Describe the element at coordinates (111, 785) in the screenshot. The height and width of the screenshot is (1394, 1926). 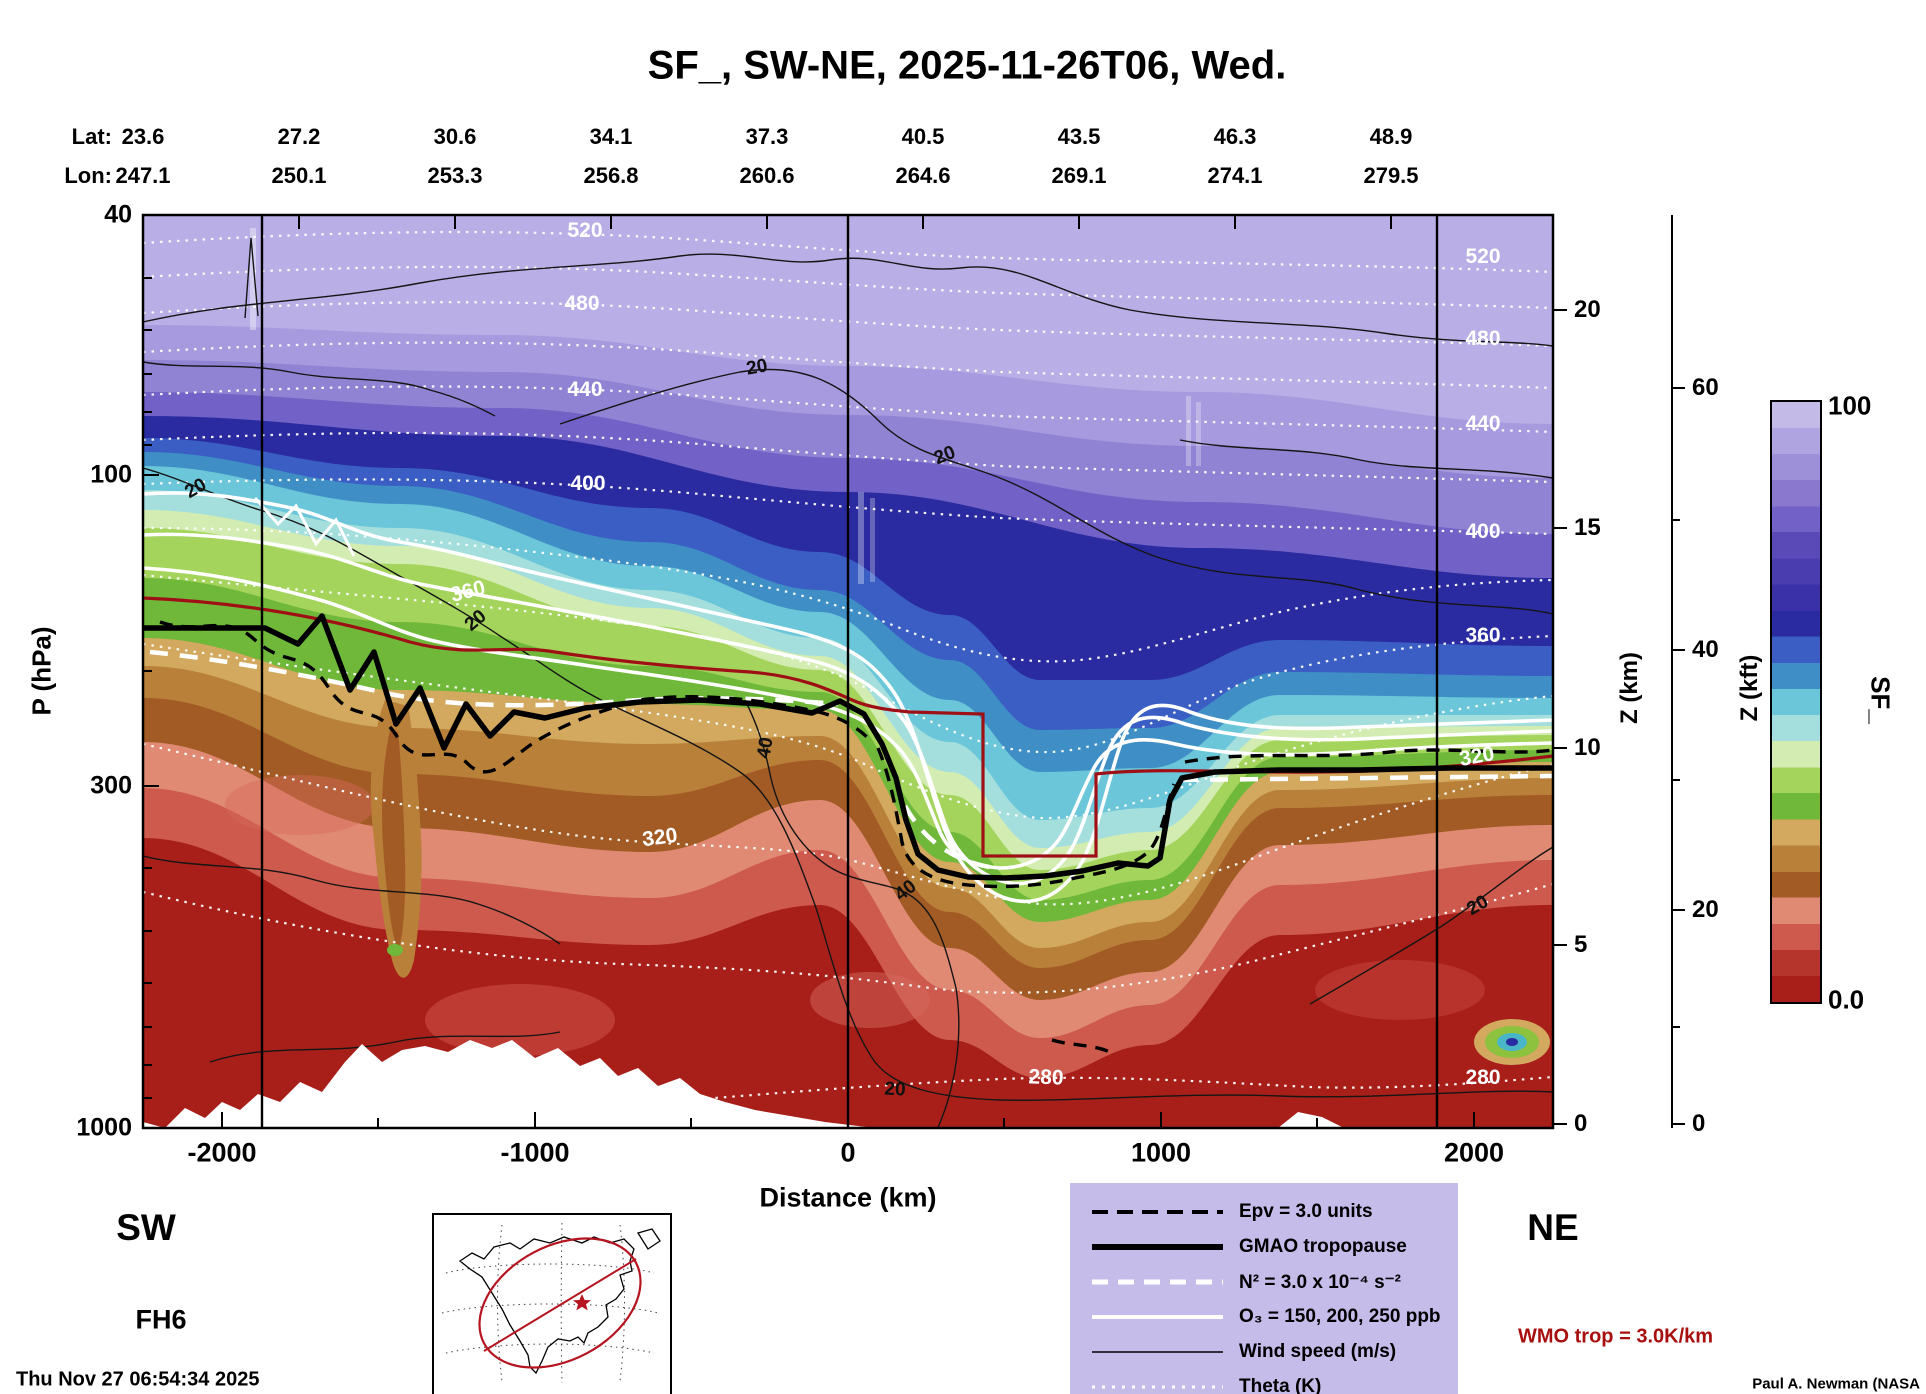
I see `pressure-tick-label: 300` at that location.